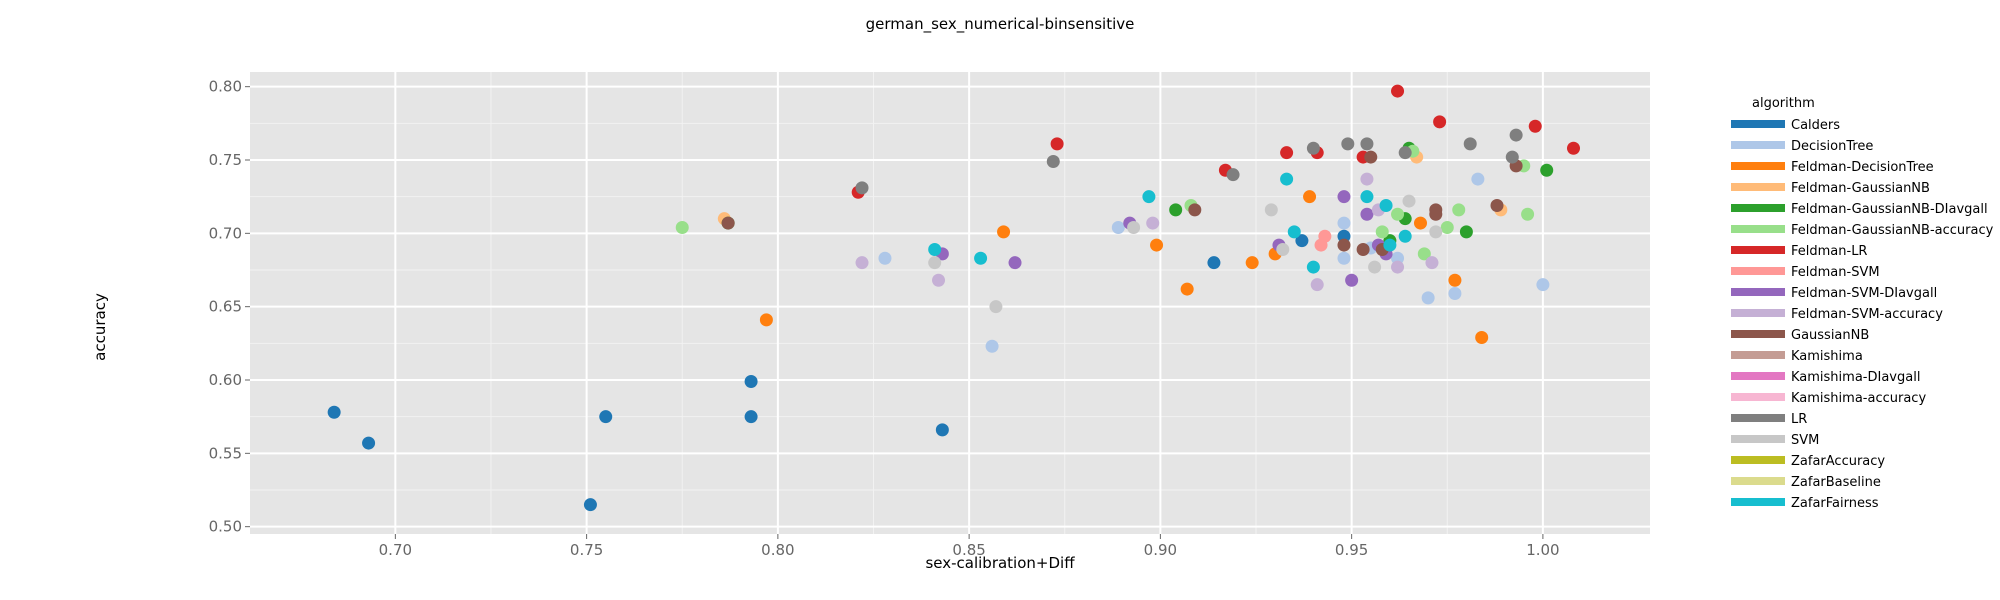  Describe the element at coordinates (1799, 419) in the screenshot. I see `legend-label: LR` at that location.